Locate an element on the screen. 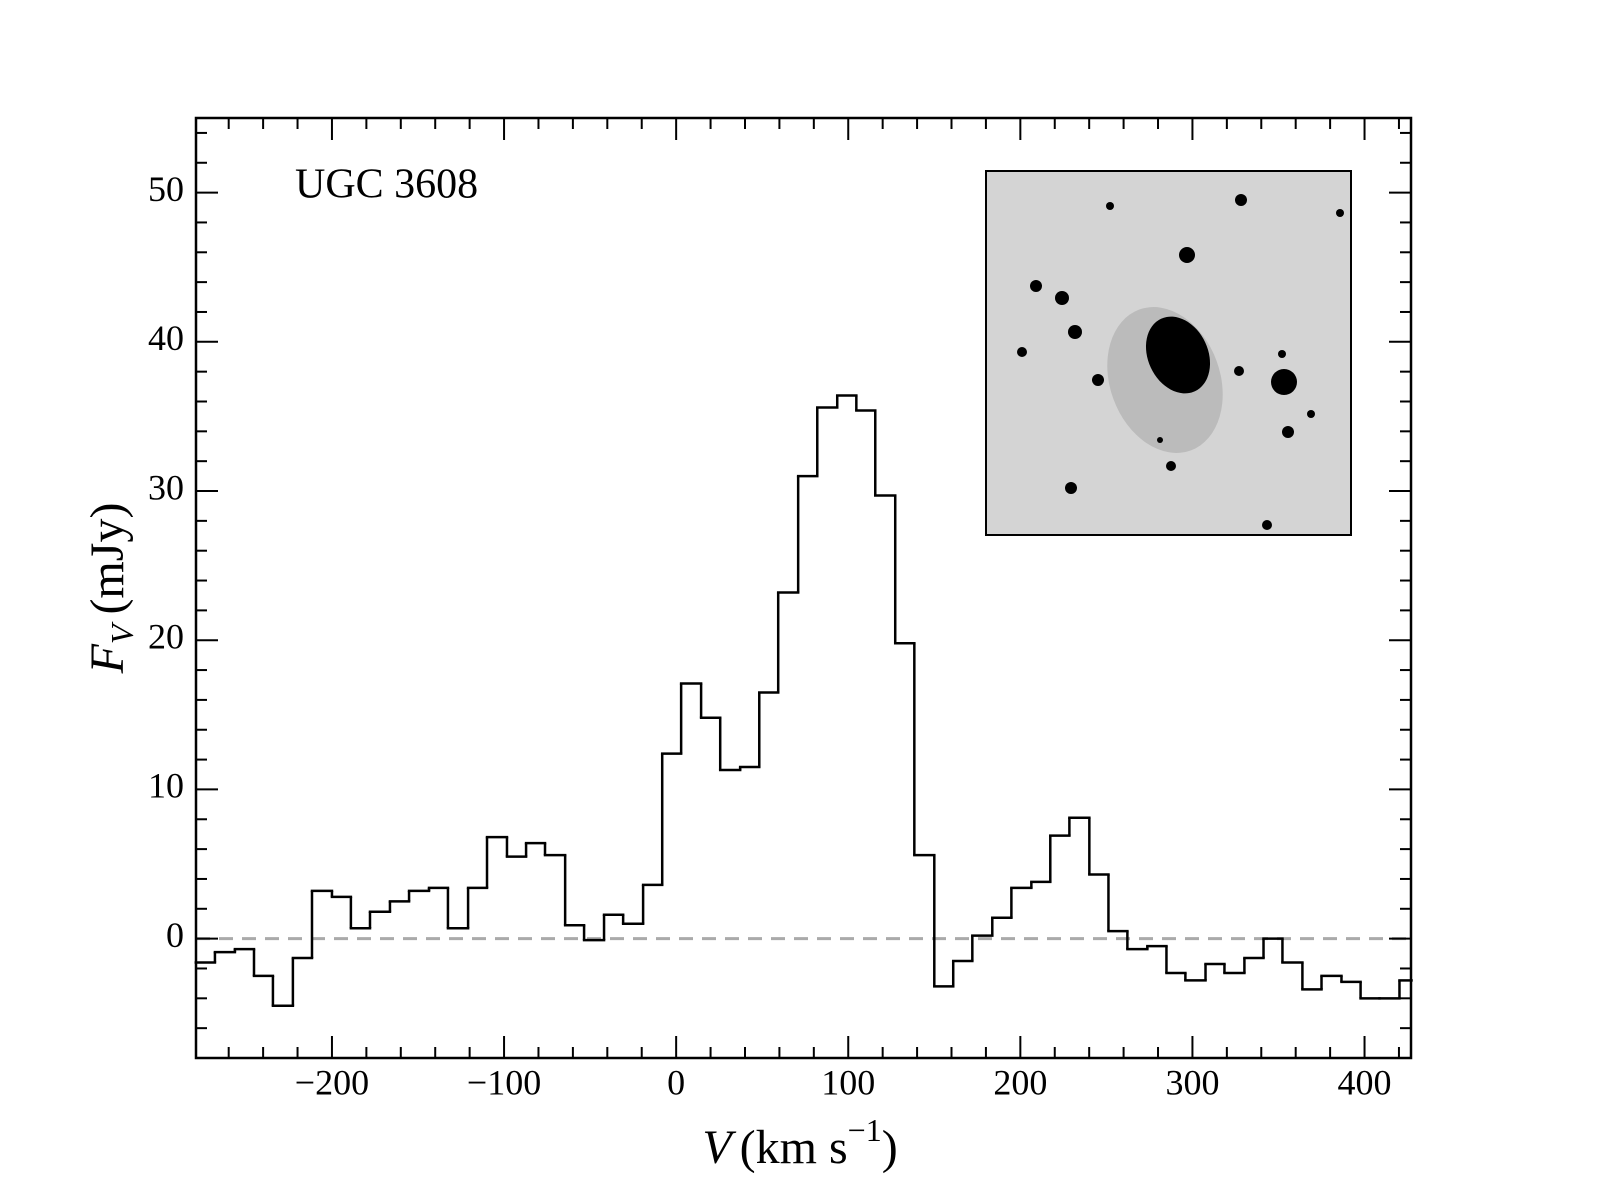  x-tick-label: −200 is located at coordinates (332, 1082).